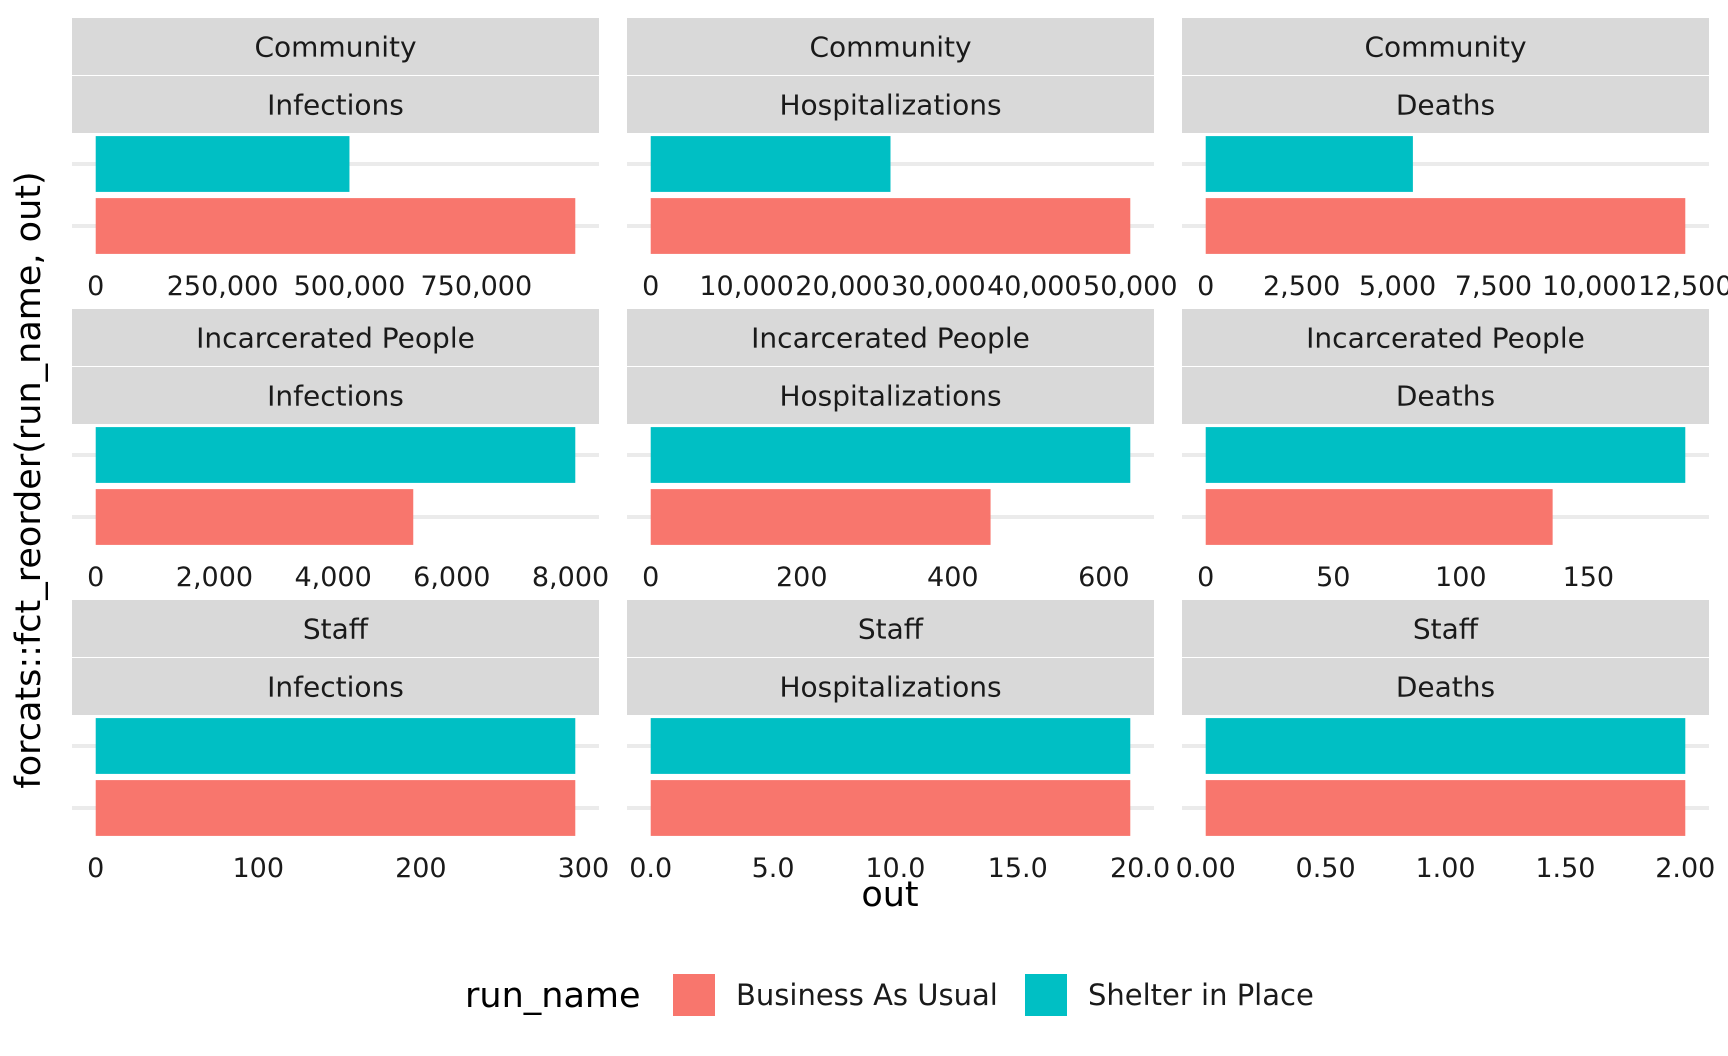 The height and width of the screenshot is (1056, 1728). I want to click on x-tick-label: 2.00, so click(1685, 868).